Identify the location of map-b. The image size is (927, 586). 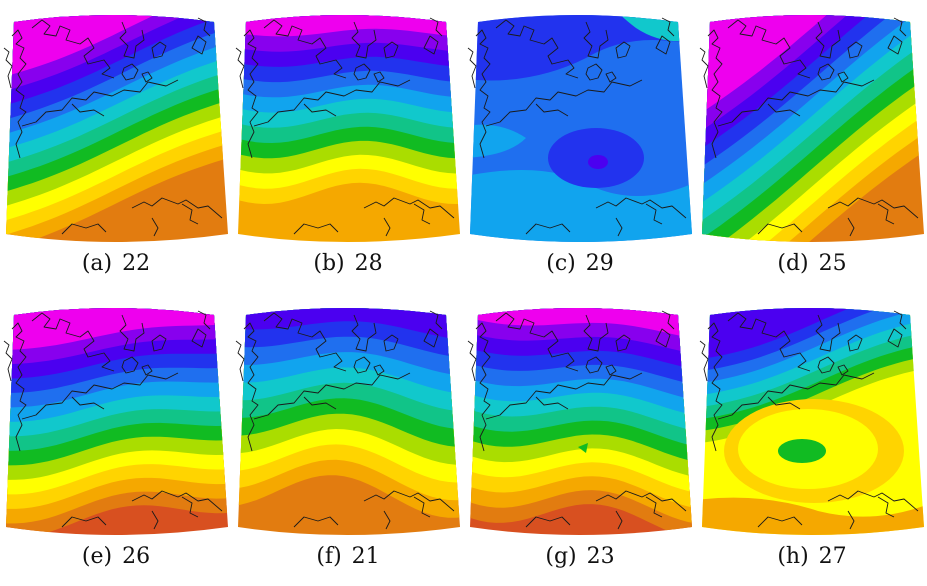
(347, 128).